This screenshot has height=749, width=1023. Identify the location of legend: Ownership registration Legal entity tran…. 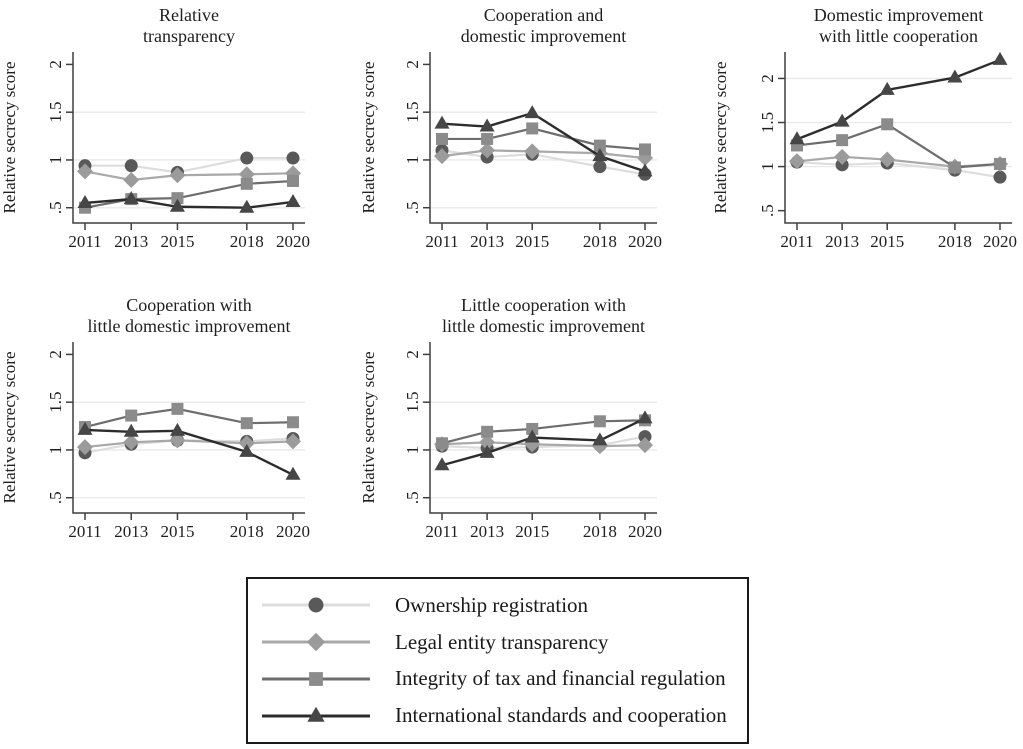
(497, 660).